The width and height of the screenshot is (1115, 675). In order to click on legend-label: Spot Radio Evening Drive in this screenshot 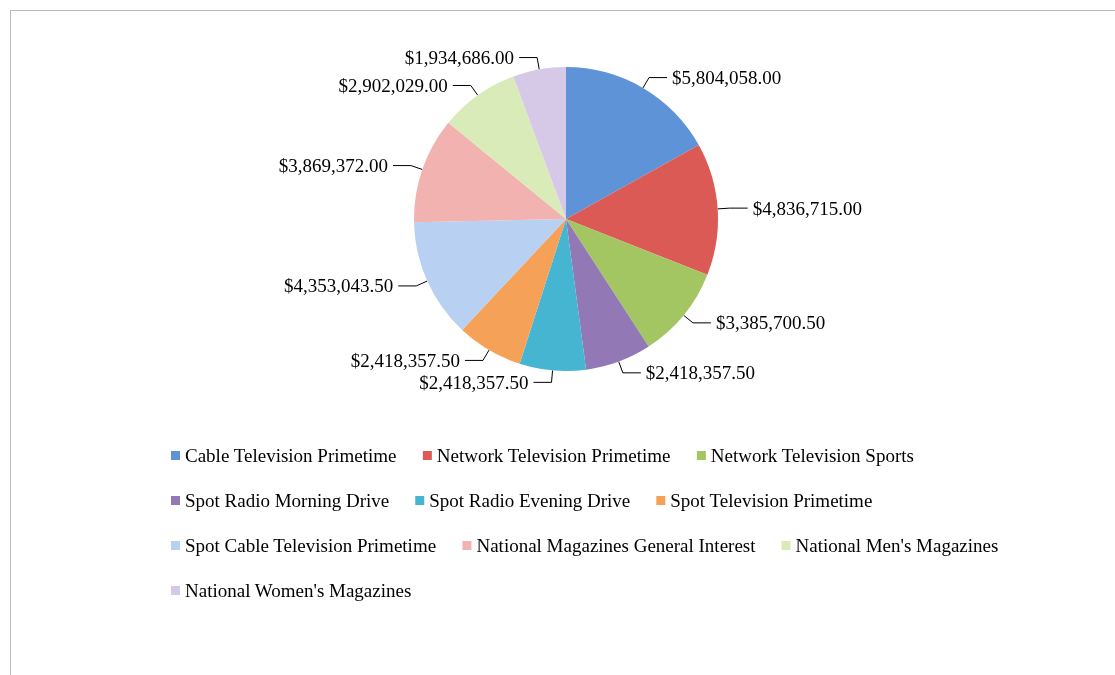, I will do `click(530, 500)`.